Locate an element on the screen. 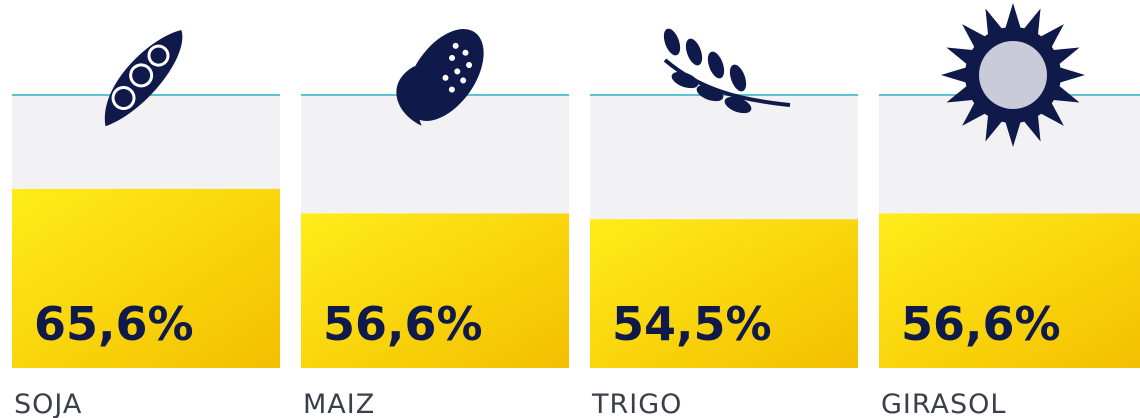  corn-icon is located at coordinates (440, 77).